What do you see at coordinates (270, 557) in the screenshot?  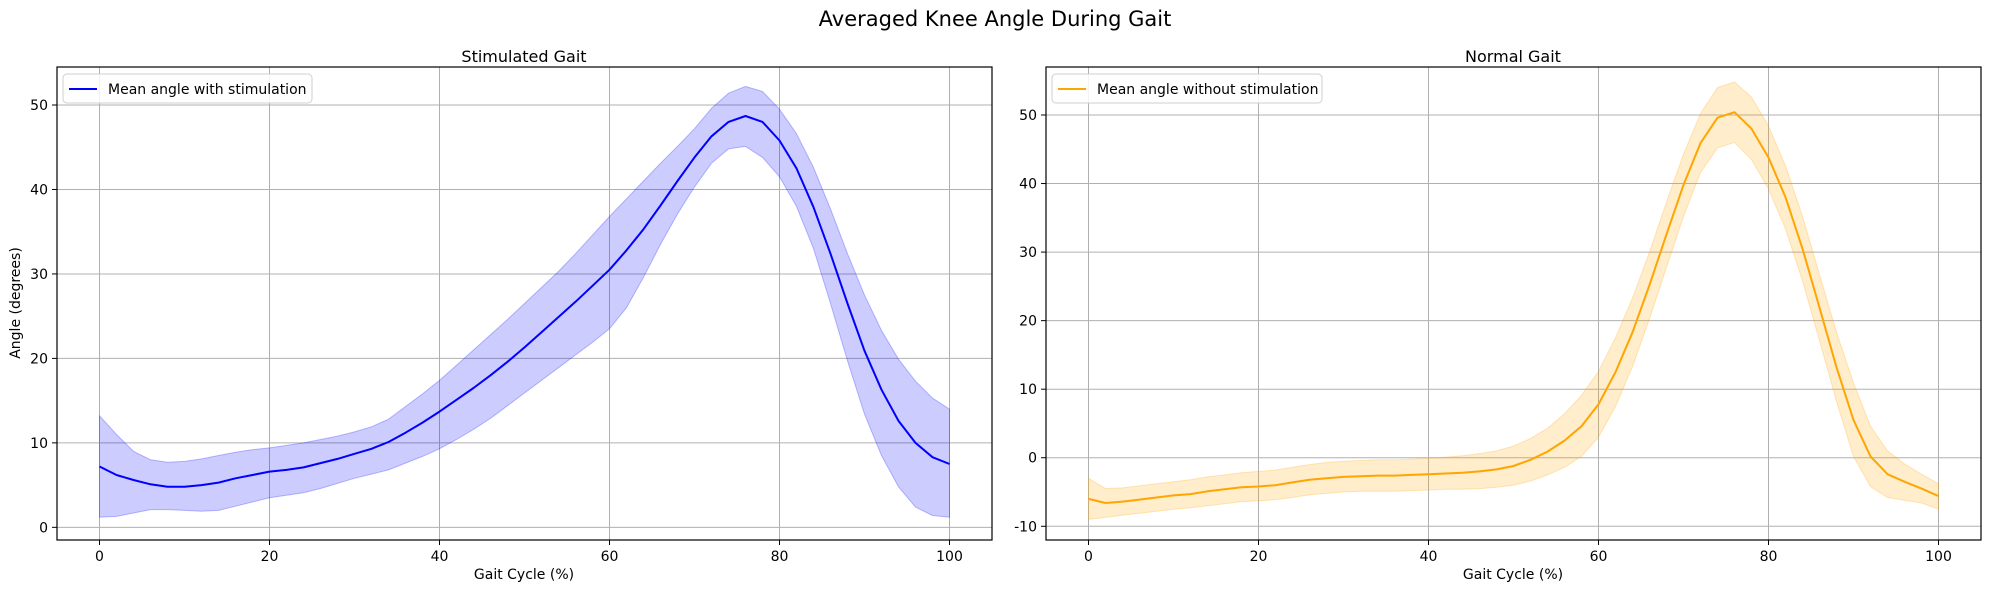 I see `stimulated-gait-x-tick-label: 20` at bounding box center [270, 557].